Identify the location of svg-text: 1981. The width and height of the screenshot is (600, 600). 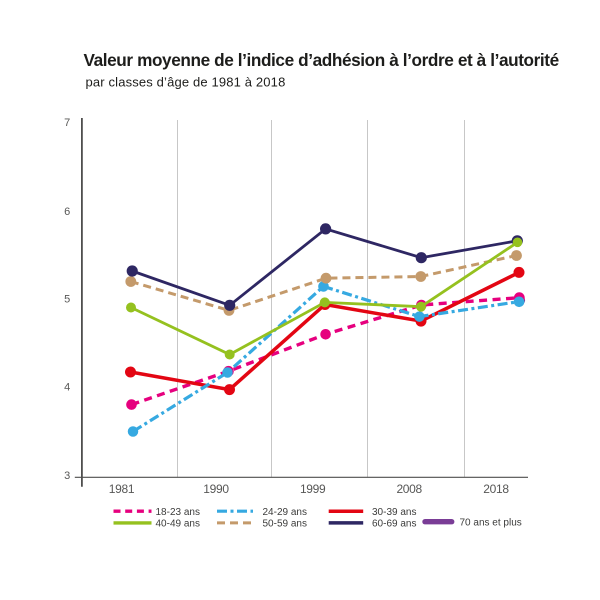
(122, 489).